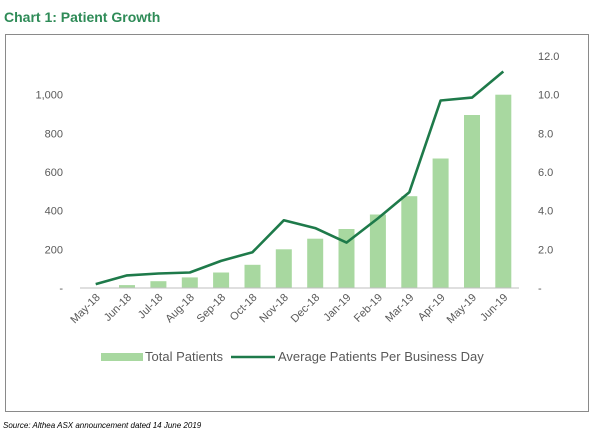  I want to click on legend-label-total-patients: Total Patients, so click(184, 356).